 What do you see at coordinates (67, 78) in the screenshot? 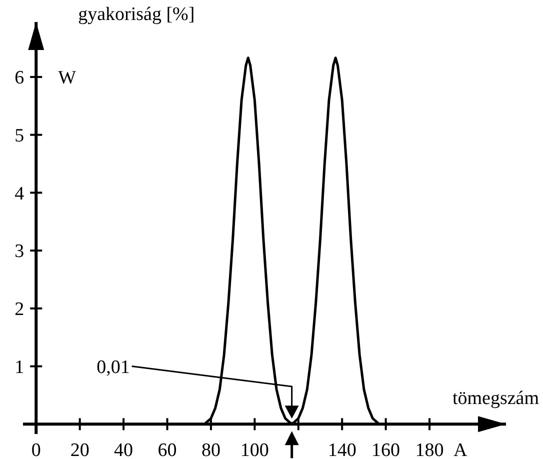
I see `annotation: W` at bounding box center [67, 78].